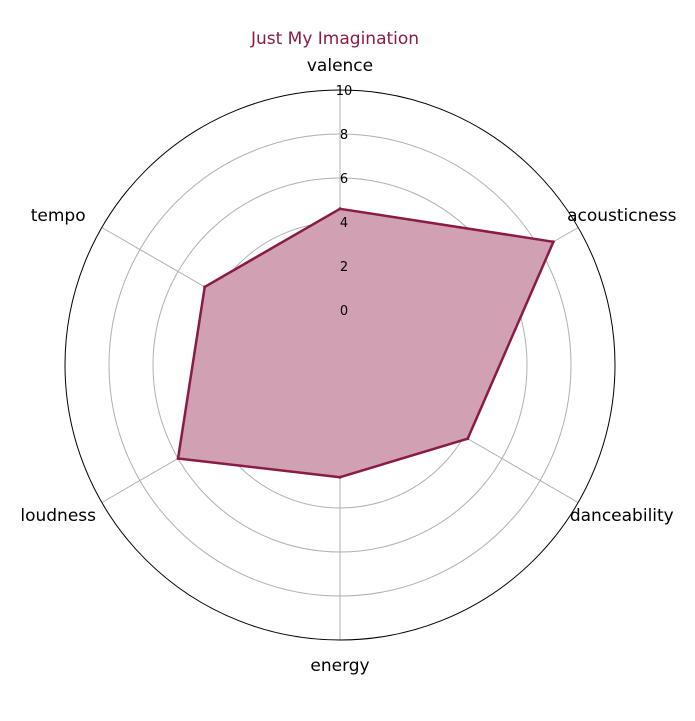 The height and width of the screenshot is (721, 695). What do you see at coordinates (344, 311) in the screenshot?
I see `tick-label-0: 0` at bounding box center [344, 311].